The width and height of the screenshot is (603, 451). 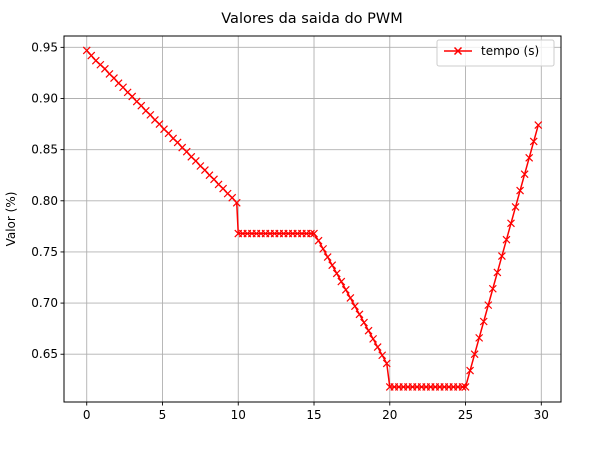 I want to click on y-tick-label: 0.90, so click(x=44, y=99).